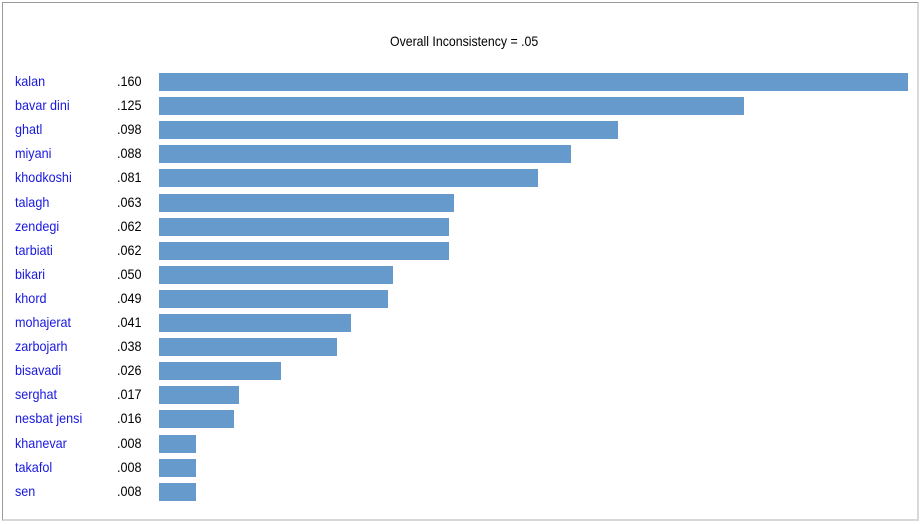 The image size is (922, 524). Describe the element at coordinates (31, 298) in the screenshot. I see `bar-label: khord` at that location.